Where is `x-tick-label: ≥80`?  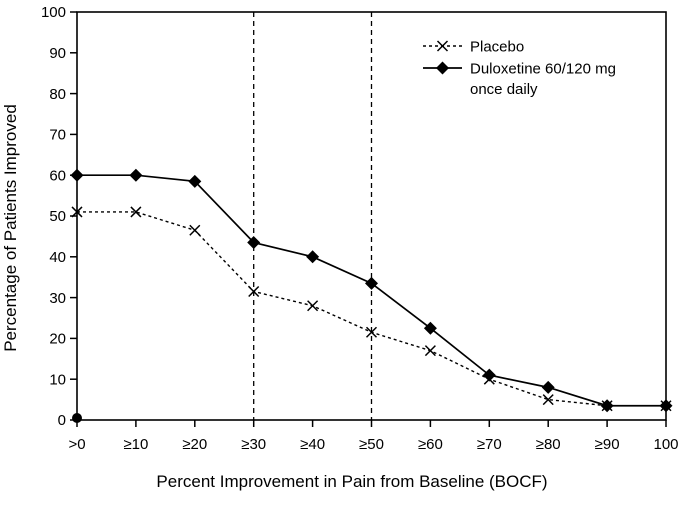 x-tick-label: ≥80 is located at coordinates (548, 444).